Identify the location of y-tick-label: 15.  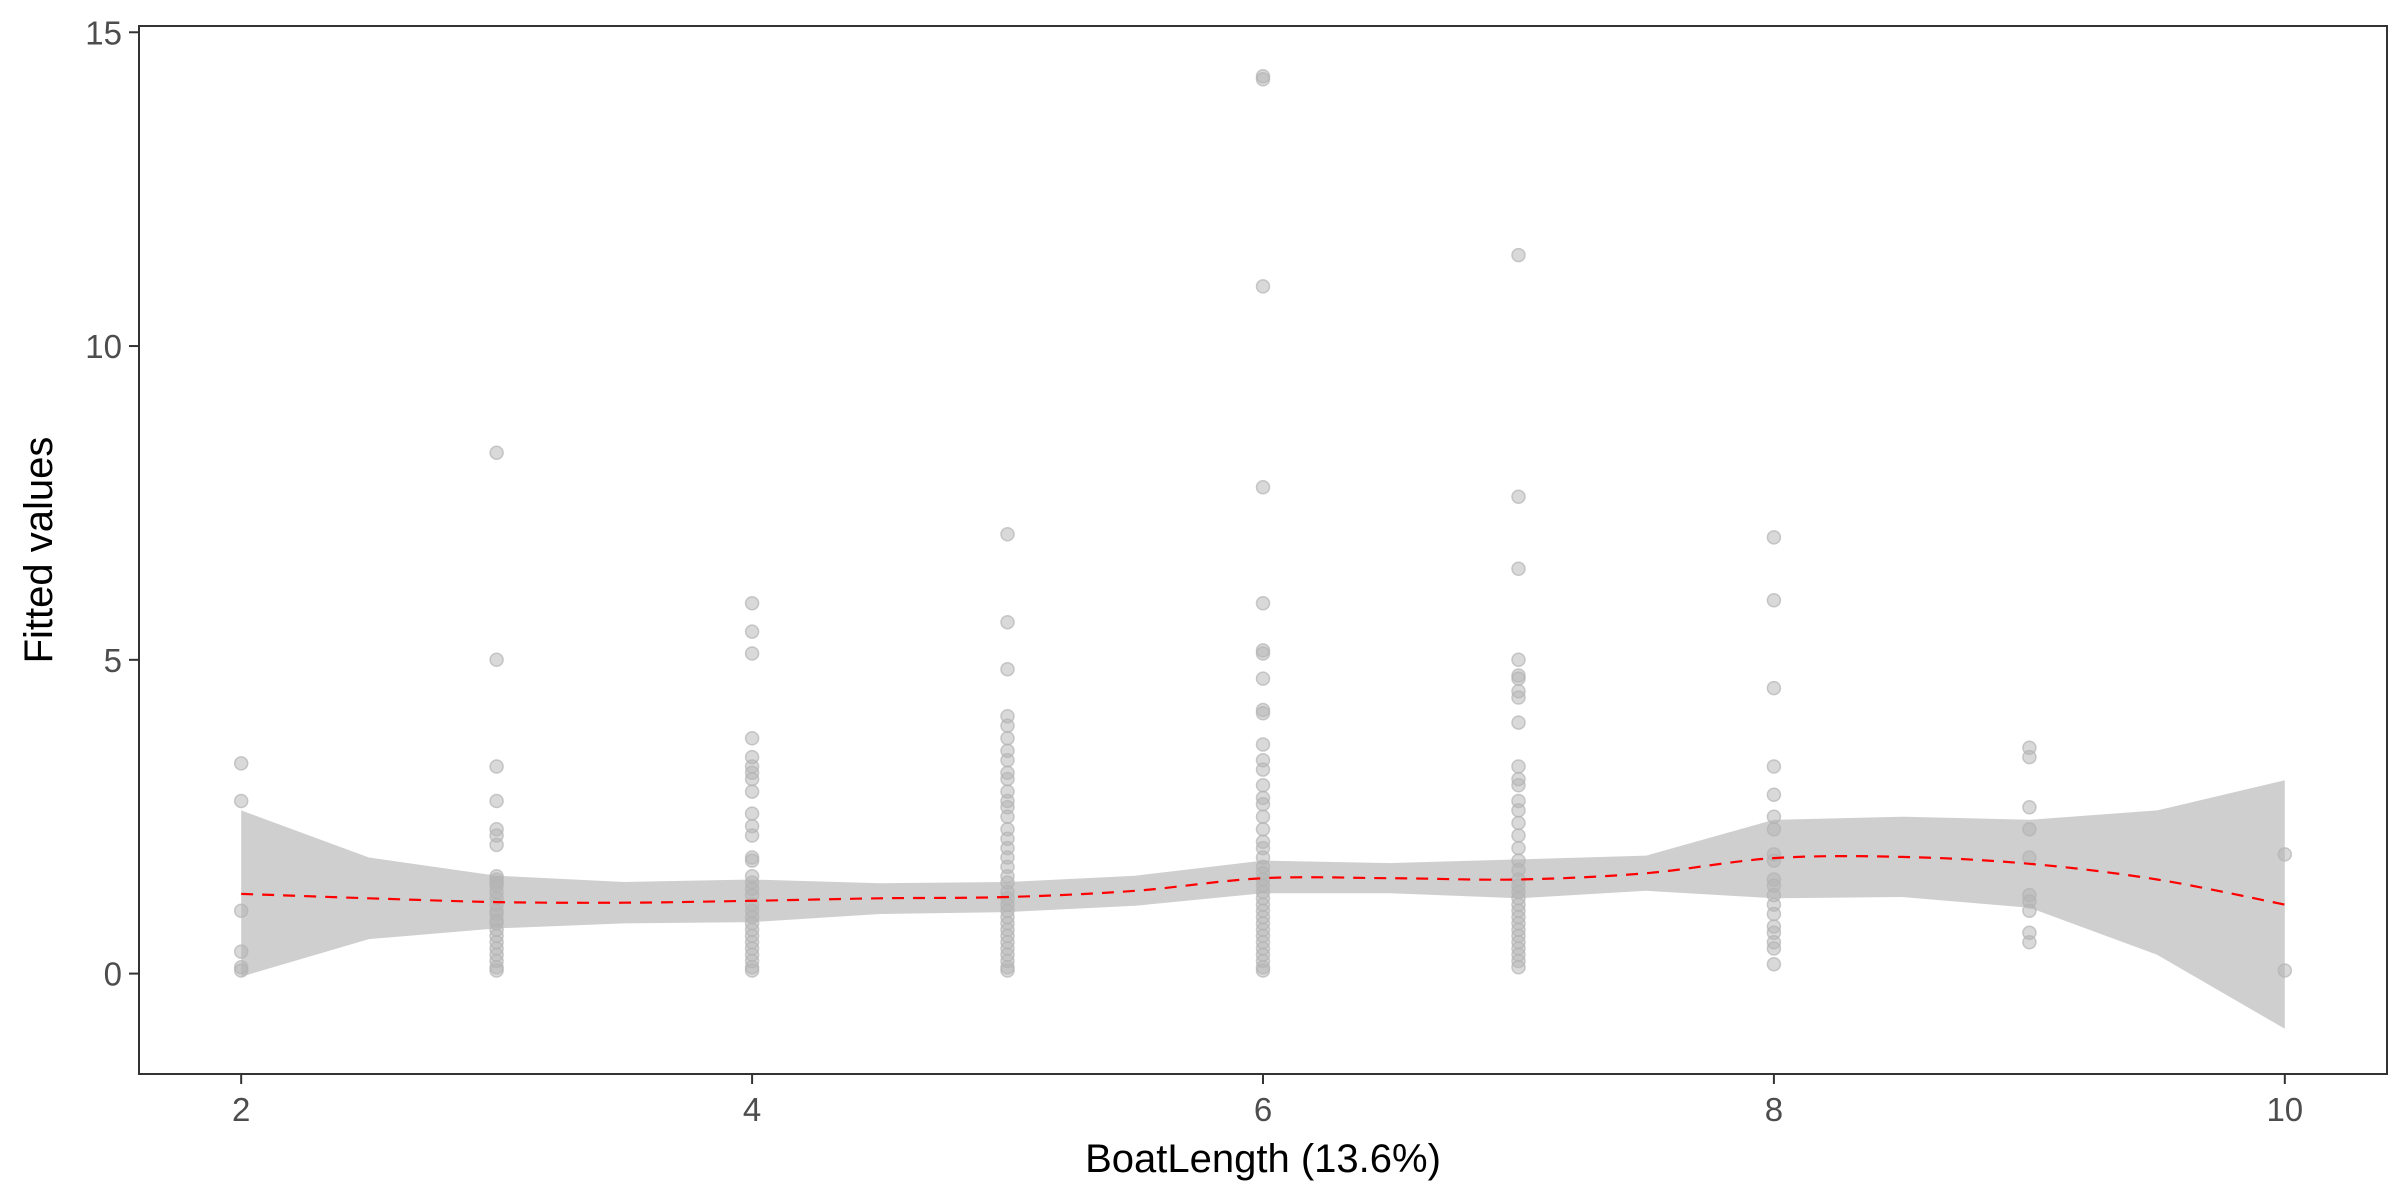
(103, 32).